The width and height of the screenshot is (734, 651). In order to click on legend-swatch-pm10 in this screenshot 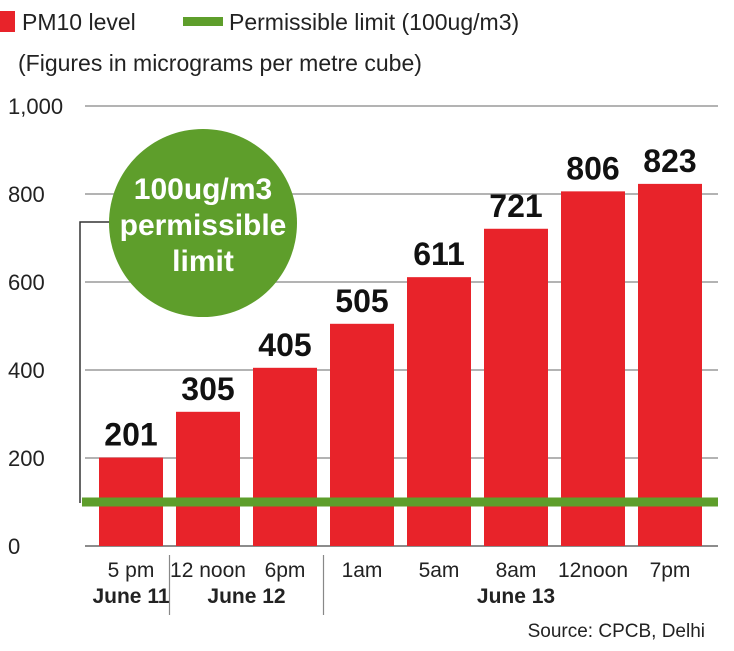, I will do `click(7, 21)`.